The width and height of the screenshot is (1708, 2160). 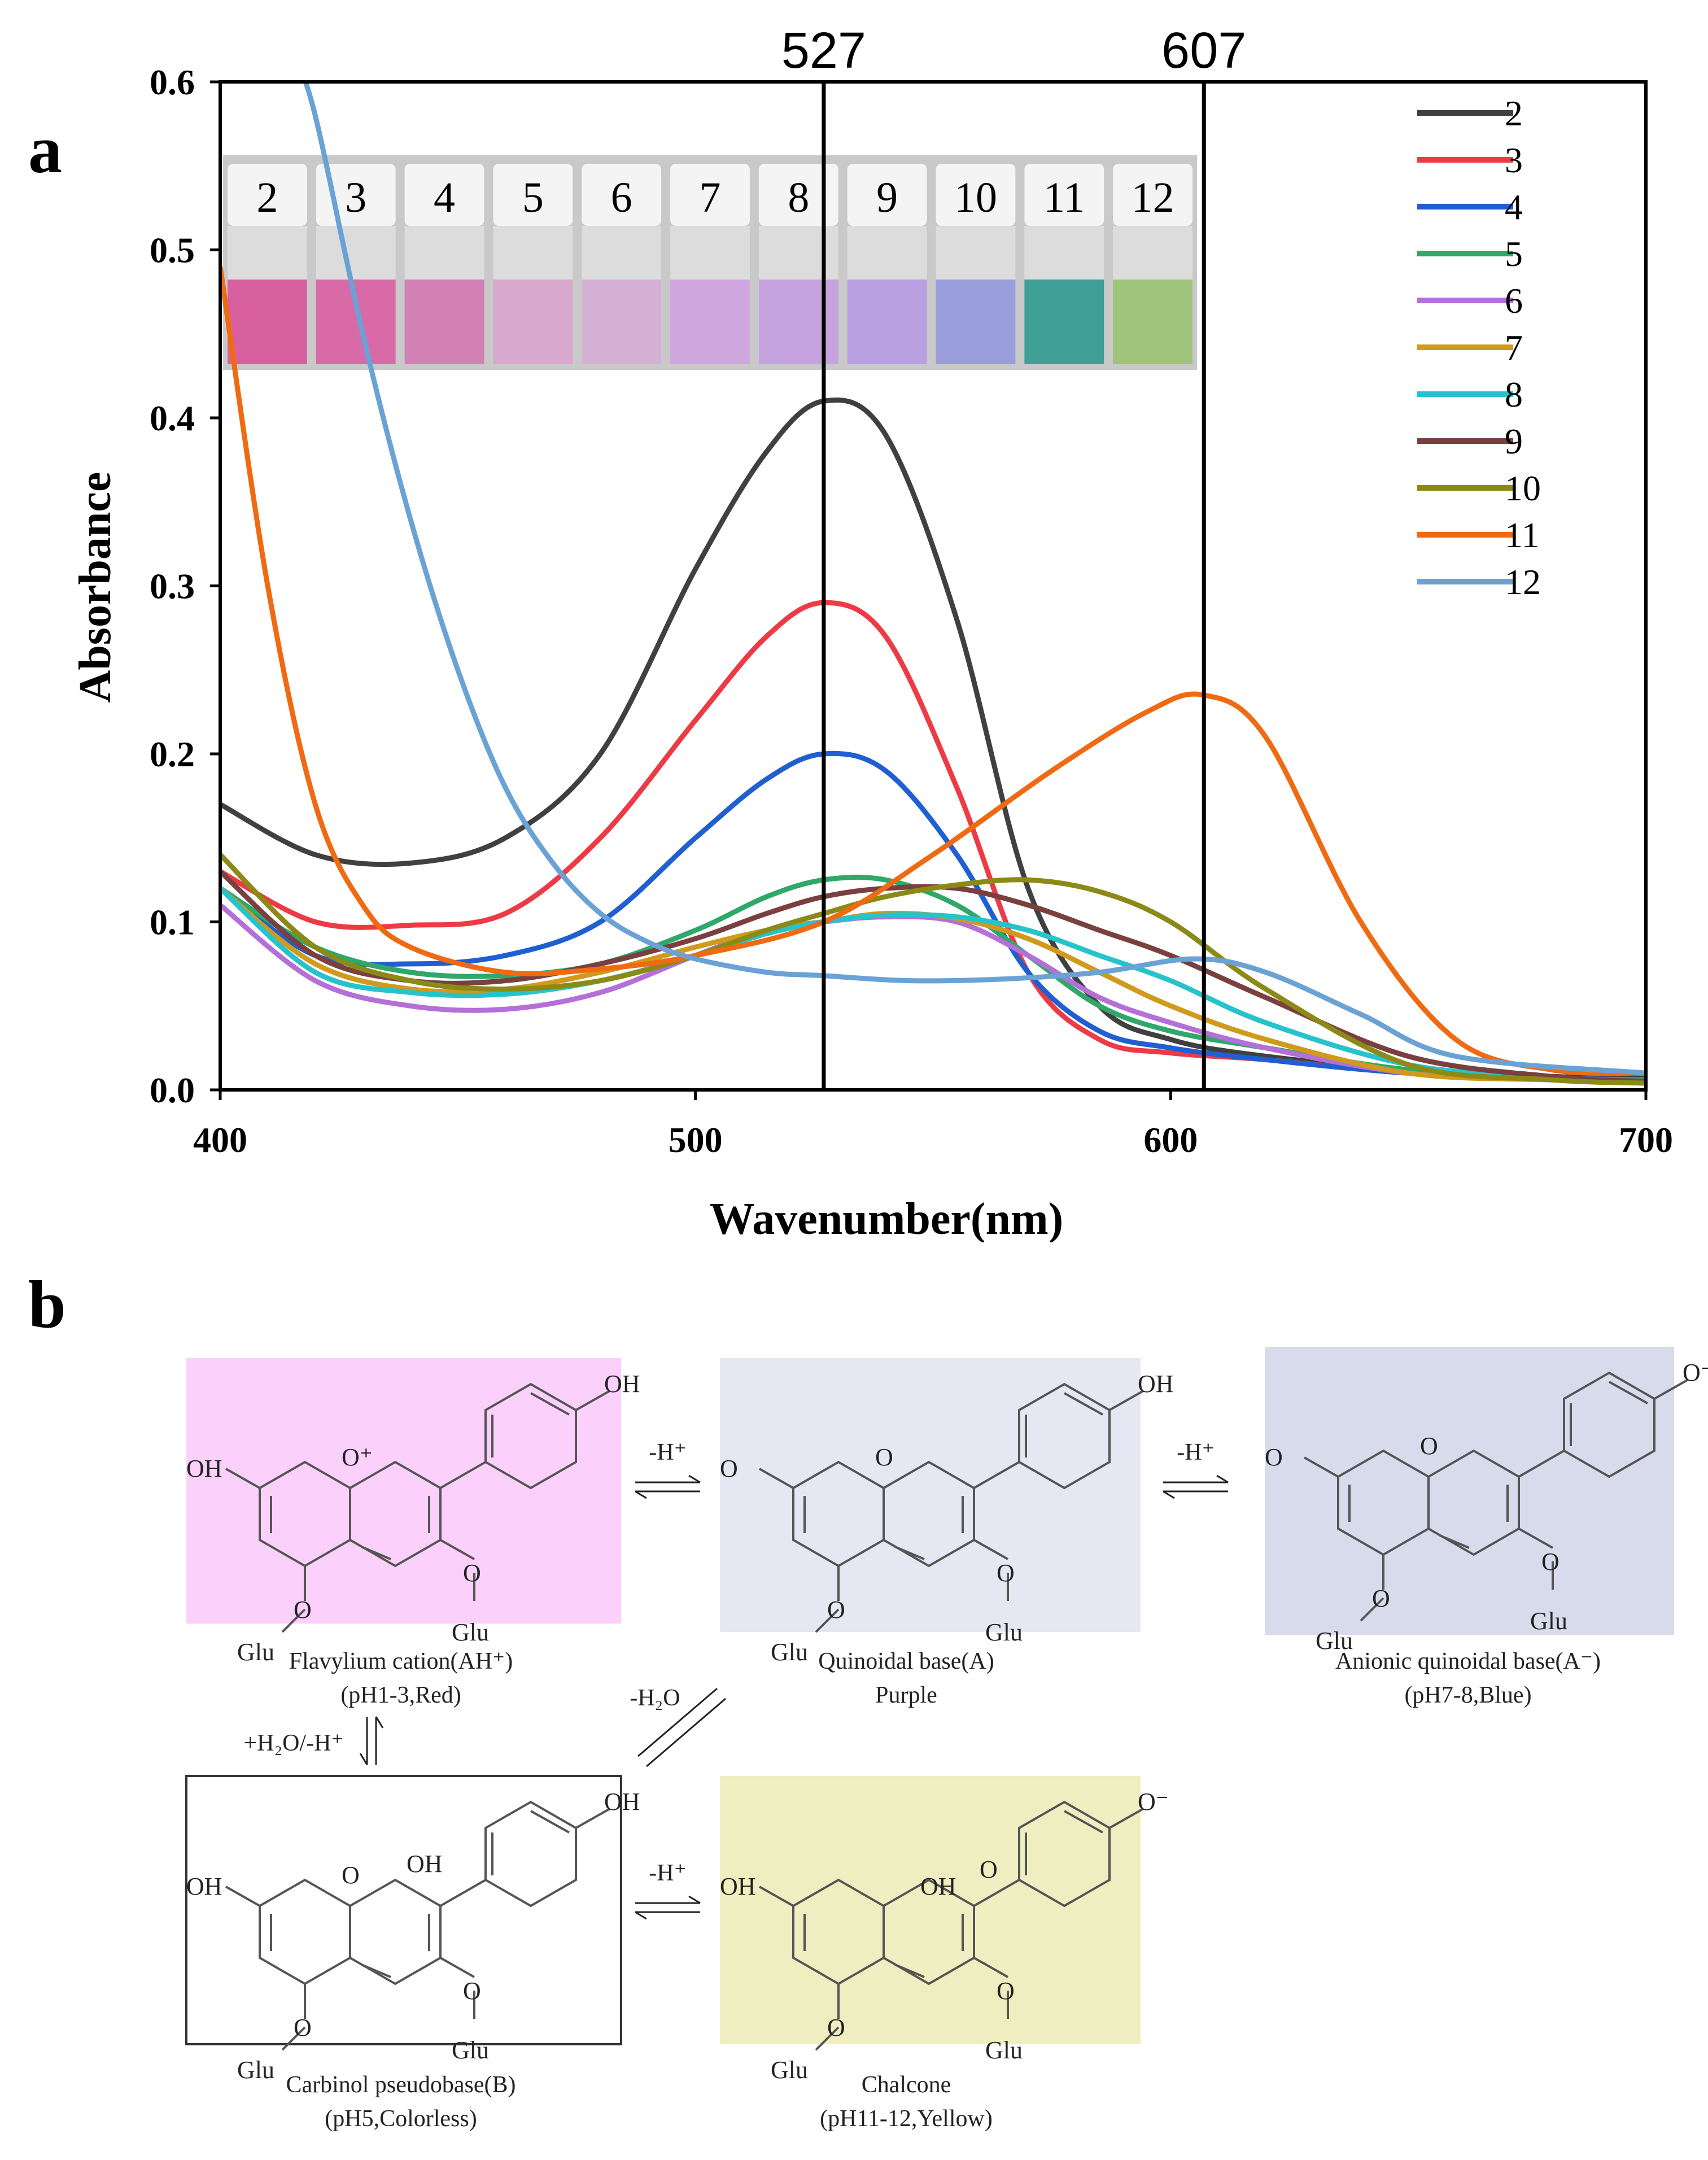 What do you see at coordinates (1514, 394) in the screenshot?
I see `legend-label-ph-8: 8` at bounding box center [1514, 394].